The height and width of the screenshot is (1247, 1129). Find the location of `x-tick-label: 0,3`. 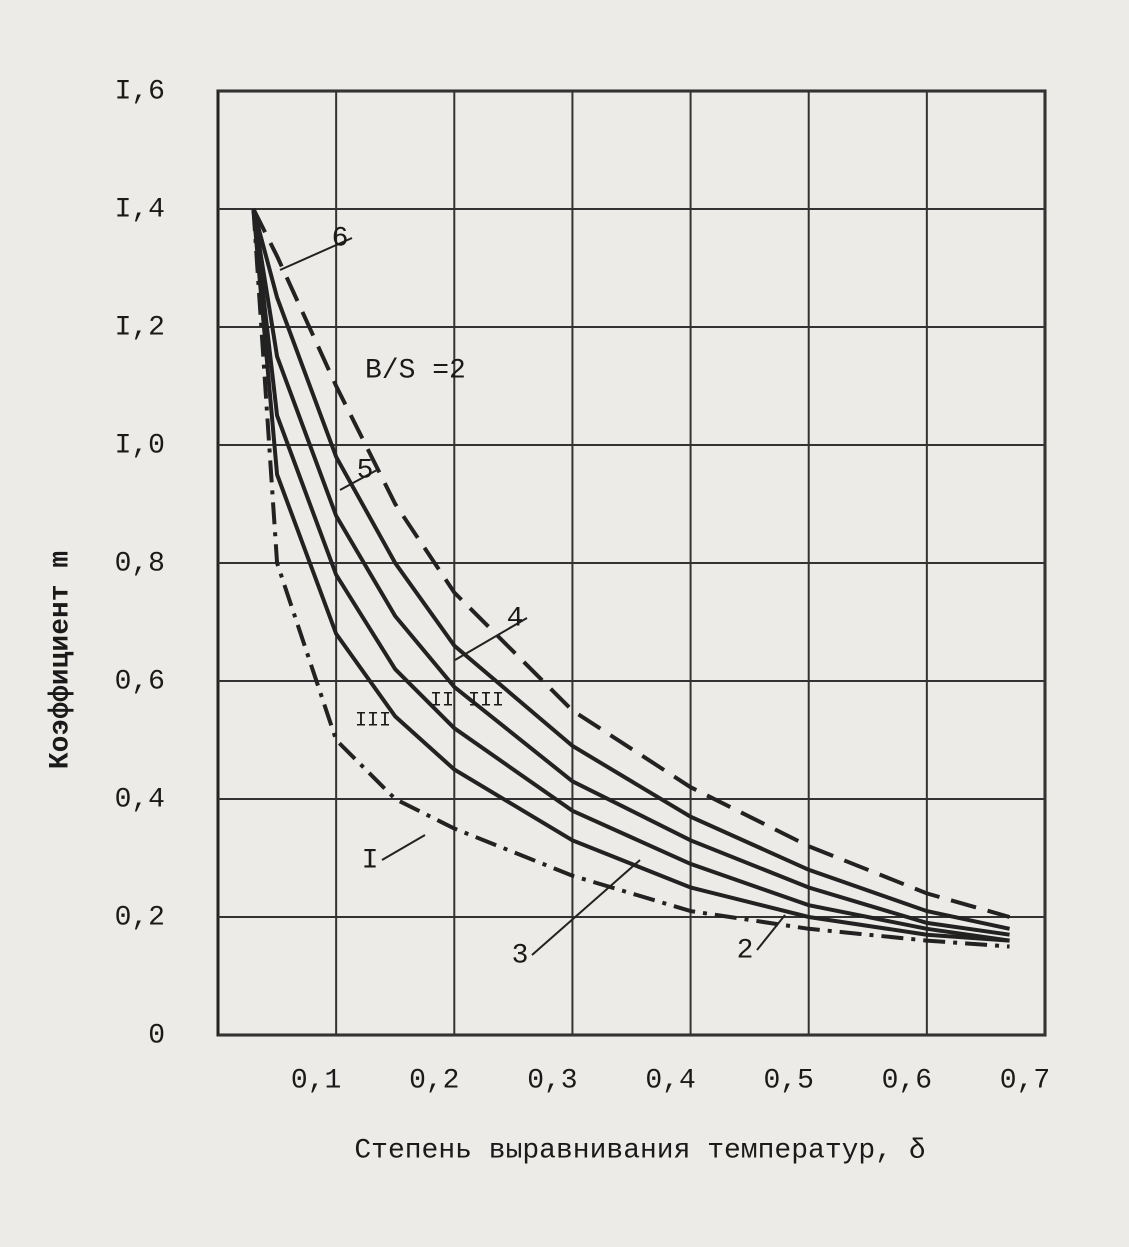

x-tick-label: 0,3 is located at coordinates (552, 1080).